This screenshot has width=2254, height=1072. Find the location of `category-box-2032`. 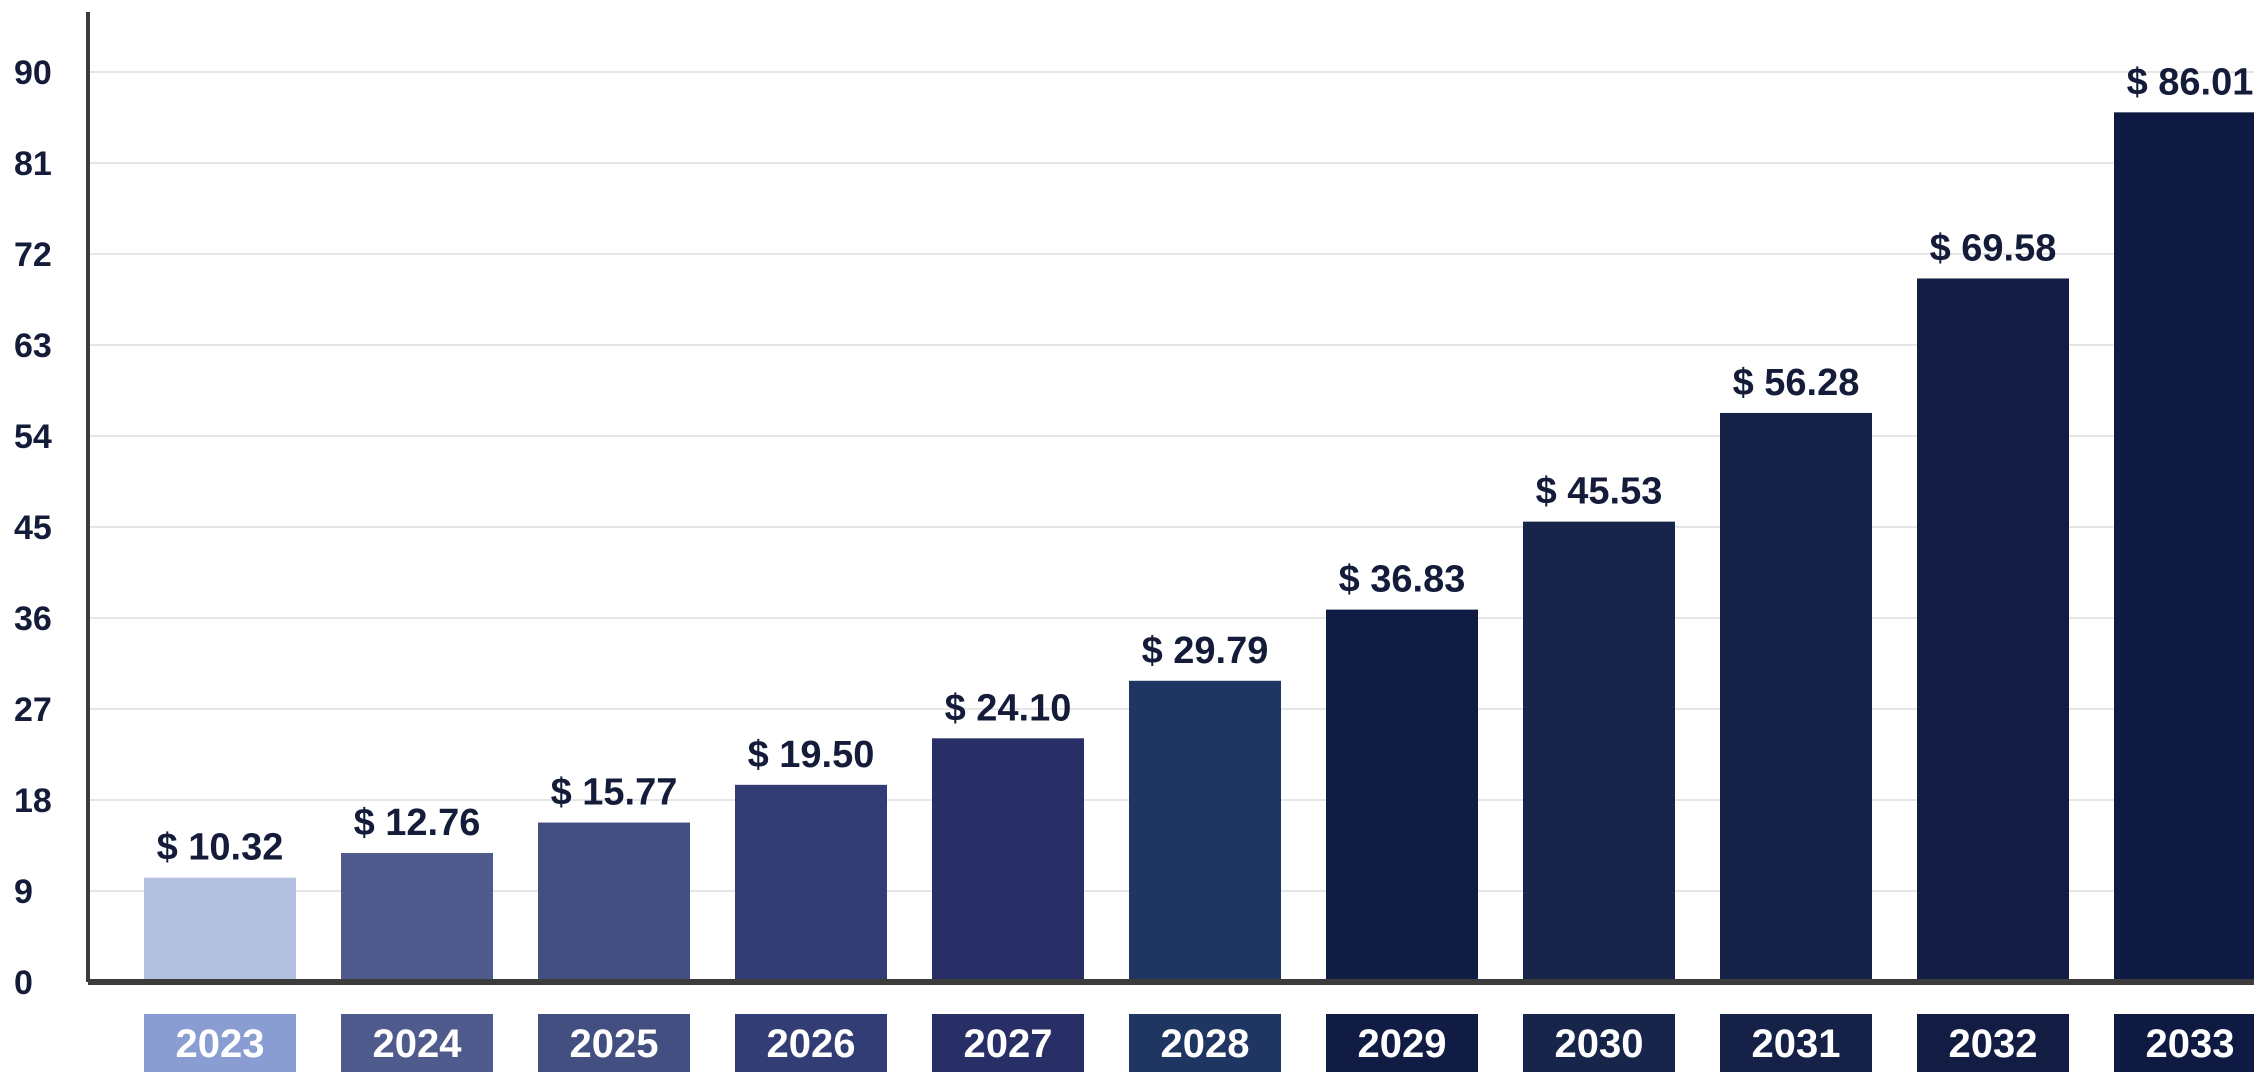

category-box-2032 is located at coordinates (1993, 1043).